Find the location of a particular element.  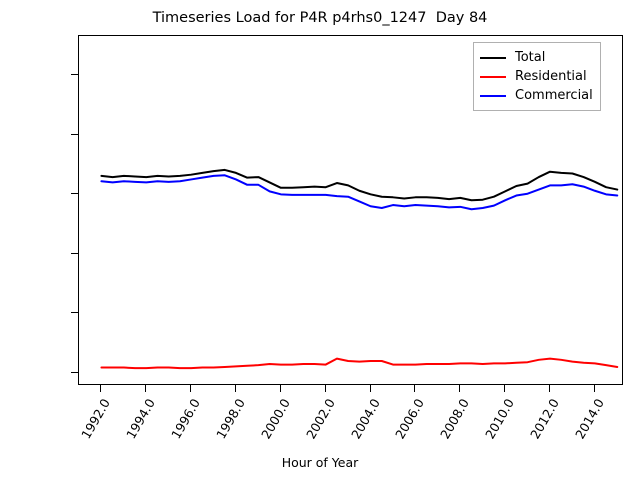

legend-item-commercial: Commercial is located at coordinates (536, 95).